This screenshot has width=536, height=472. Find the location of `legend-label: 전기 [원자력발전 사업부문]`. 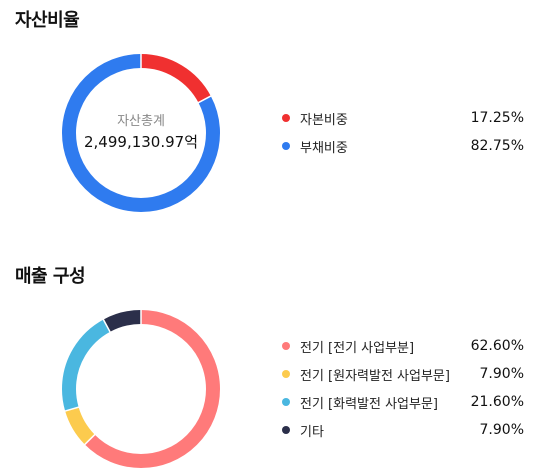

legend-label: 전기 [원자력발전 사업부문] is located at coordinates (375, 376).